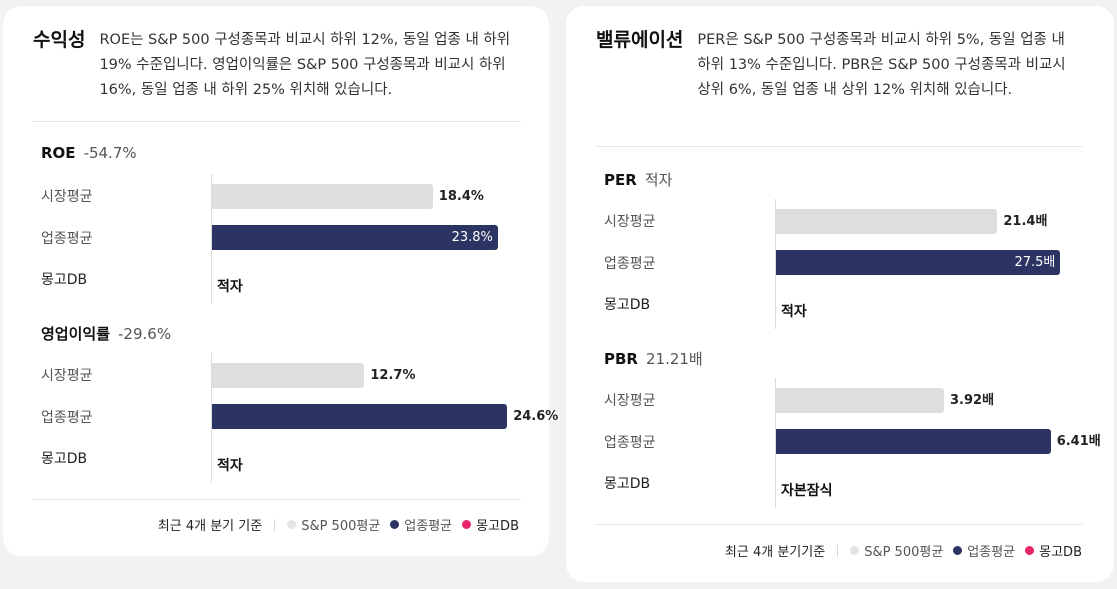 The width and height of the screenshot is (1117, 589). Describe the element at coordinates (461, 196) in the screenshot. I see `market-value: 18.4%` at that location.